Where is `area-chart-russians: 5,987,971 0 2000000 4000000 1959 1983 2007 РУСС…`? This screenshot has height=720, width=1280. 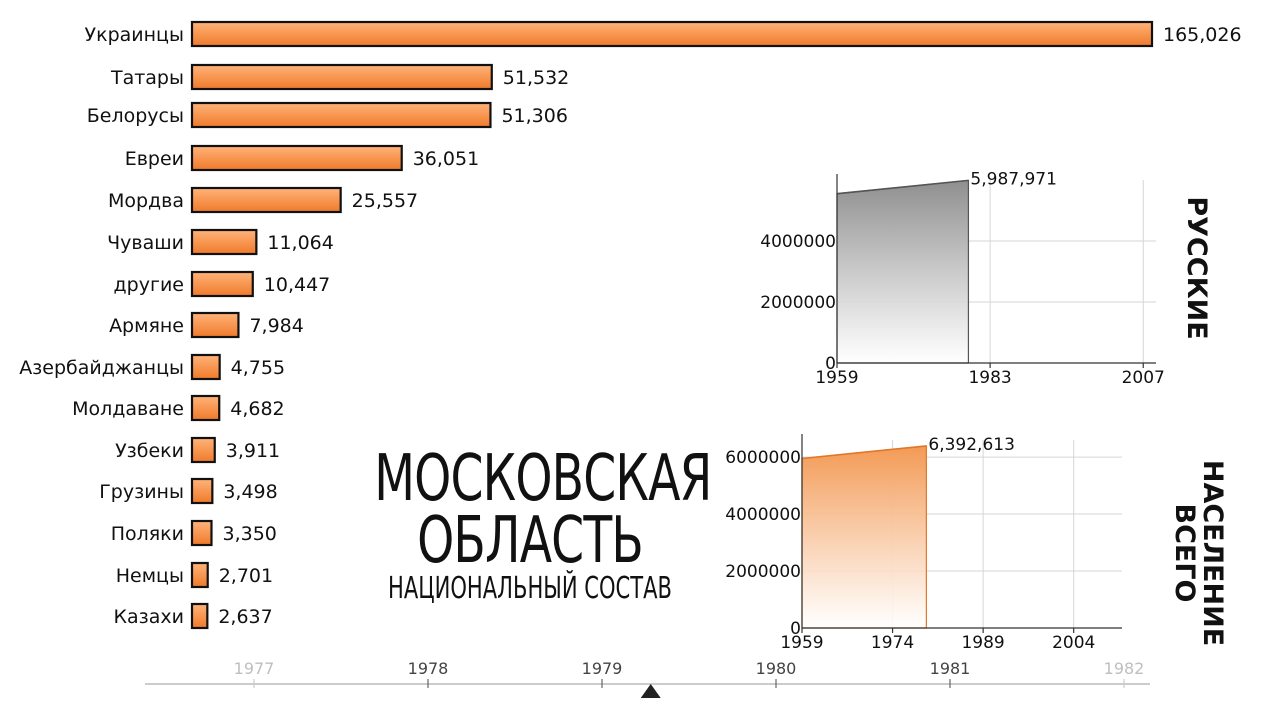 area-chart-russians: 5,987,971 0 2000000 4000000 1959 1983 2007 РУСС… is located at coordinates (986, 278).